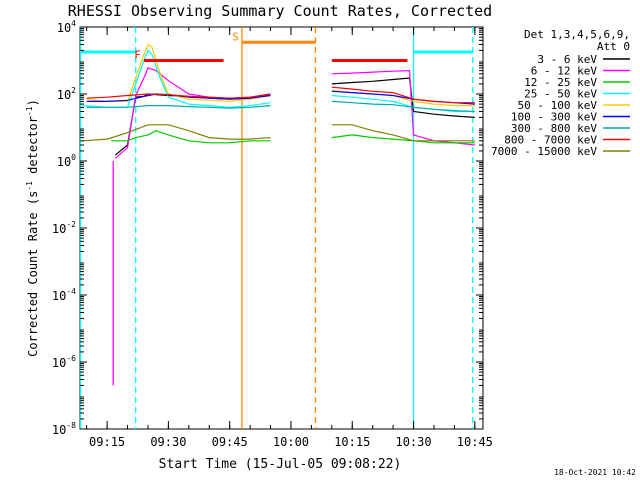  I want to click on x-axis-label: Start Time (15-Jul-05 09:08:22), so click(280, 464).